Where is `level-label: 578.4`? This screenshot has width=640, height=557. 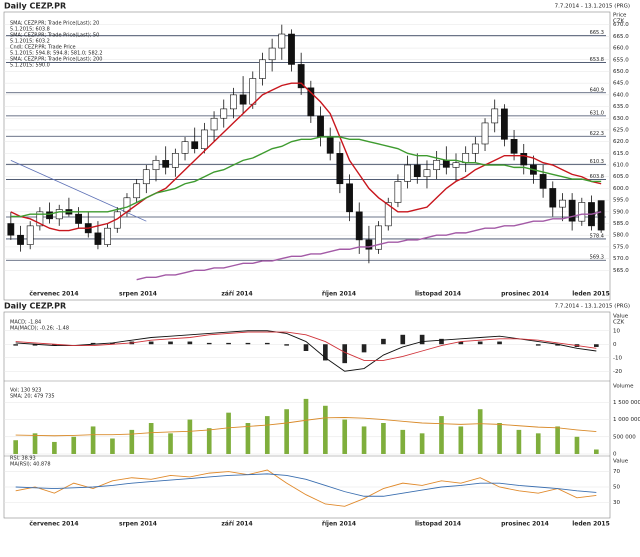
level-label: 578.4 is located at coordinates (597, 236).